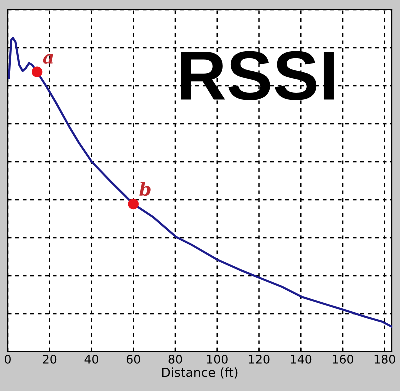 Image resolution: width=400 pixels, height=391 pixels. What do you see at coordinates (133, 359) in the screenshot?
I see `x-tick-label: 60` at bounding box center [133, 359].